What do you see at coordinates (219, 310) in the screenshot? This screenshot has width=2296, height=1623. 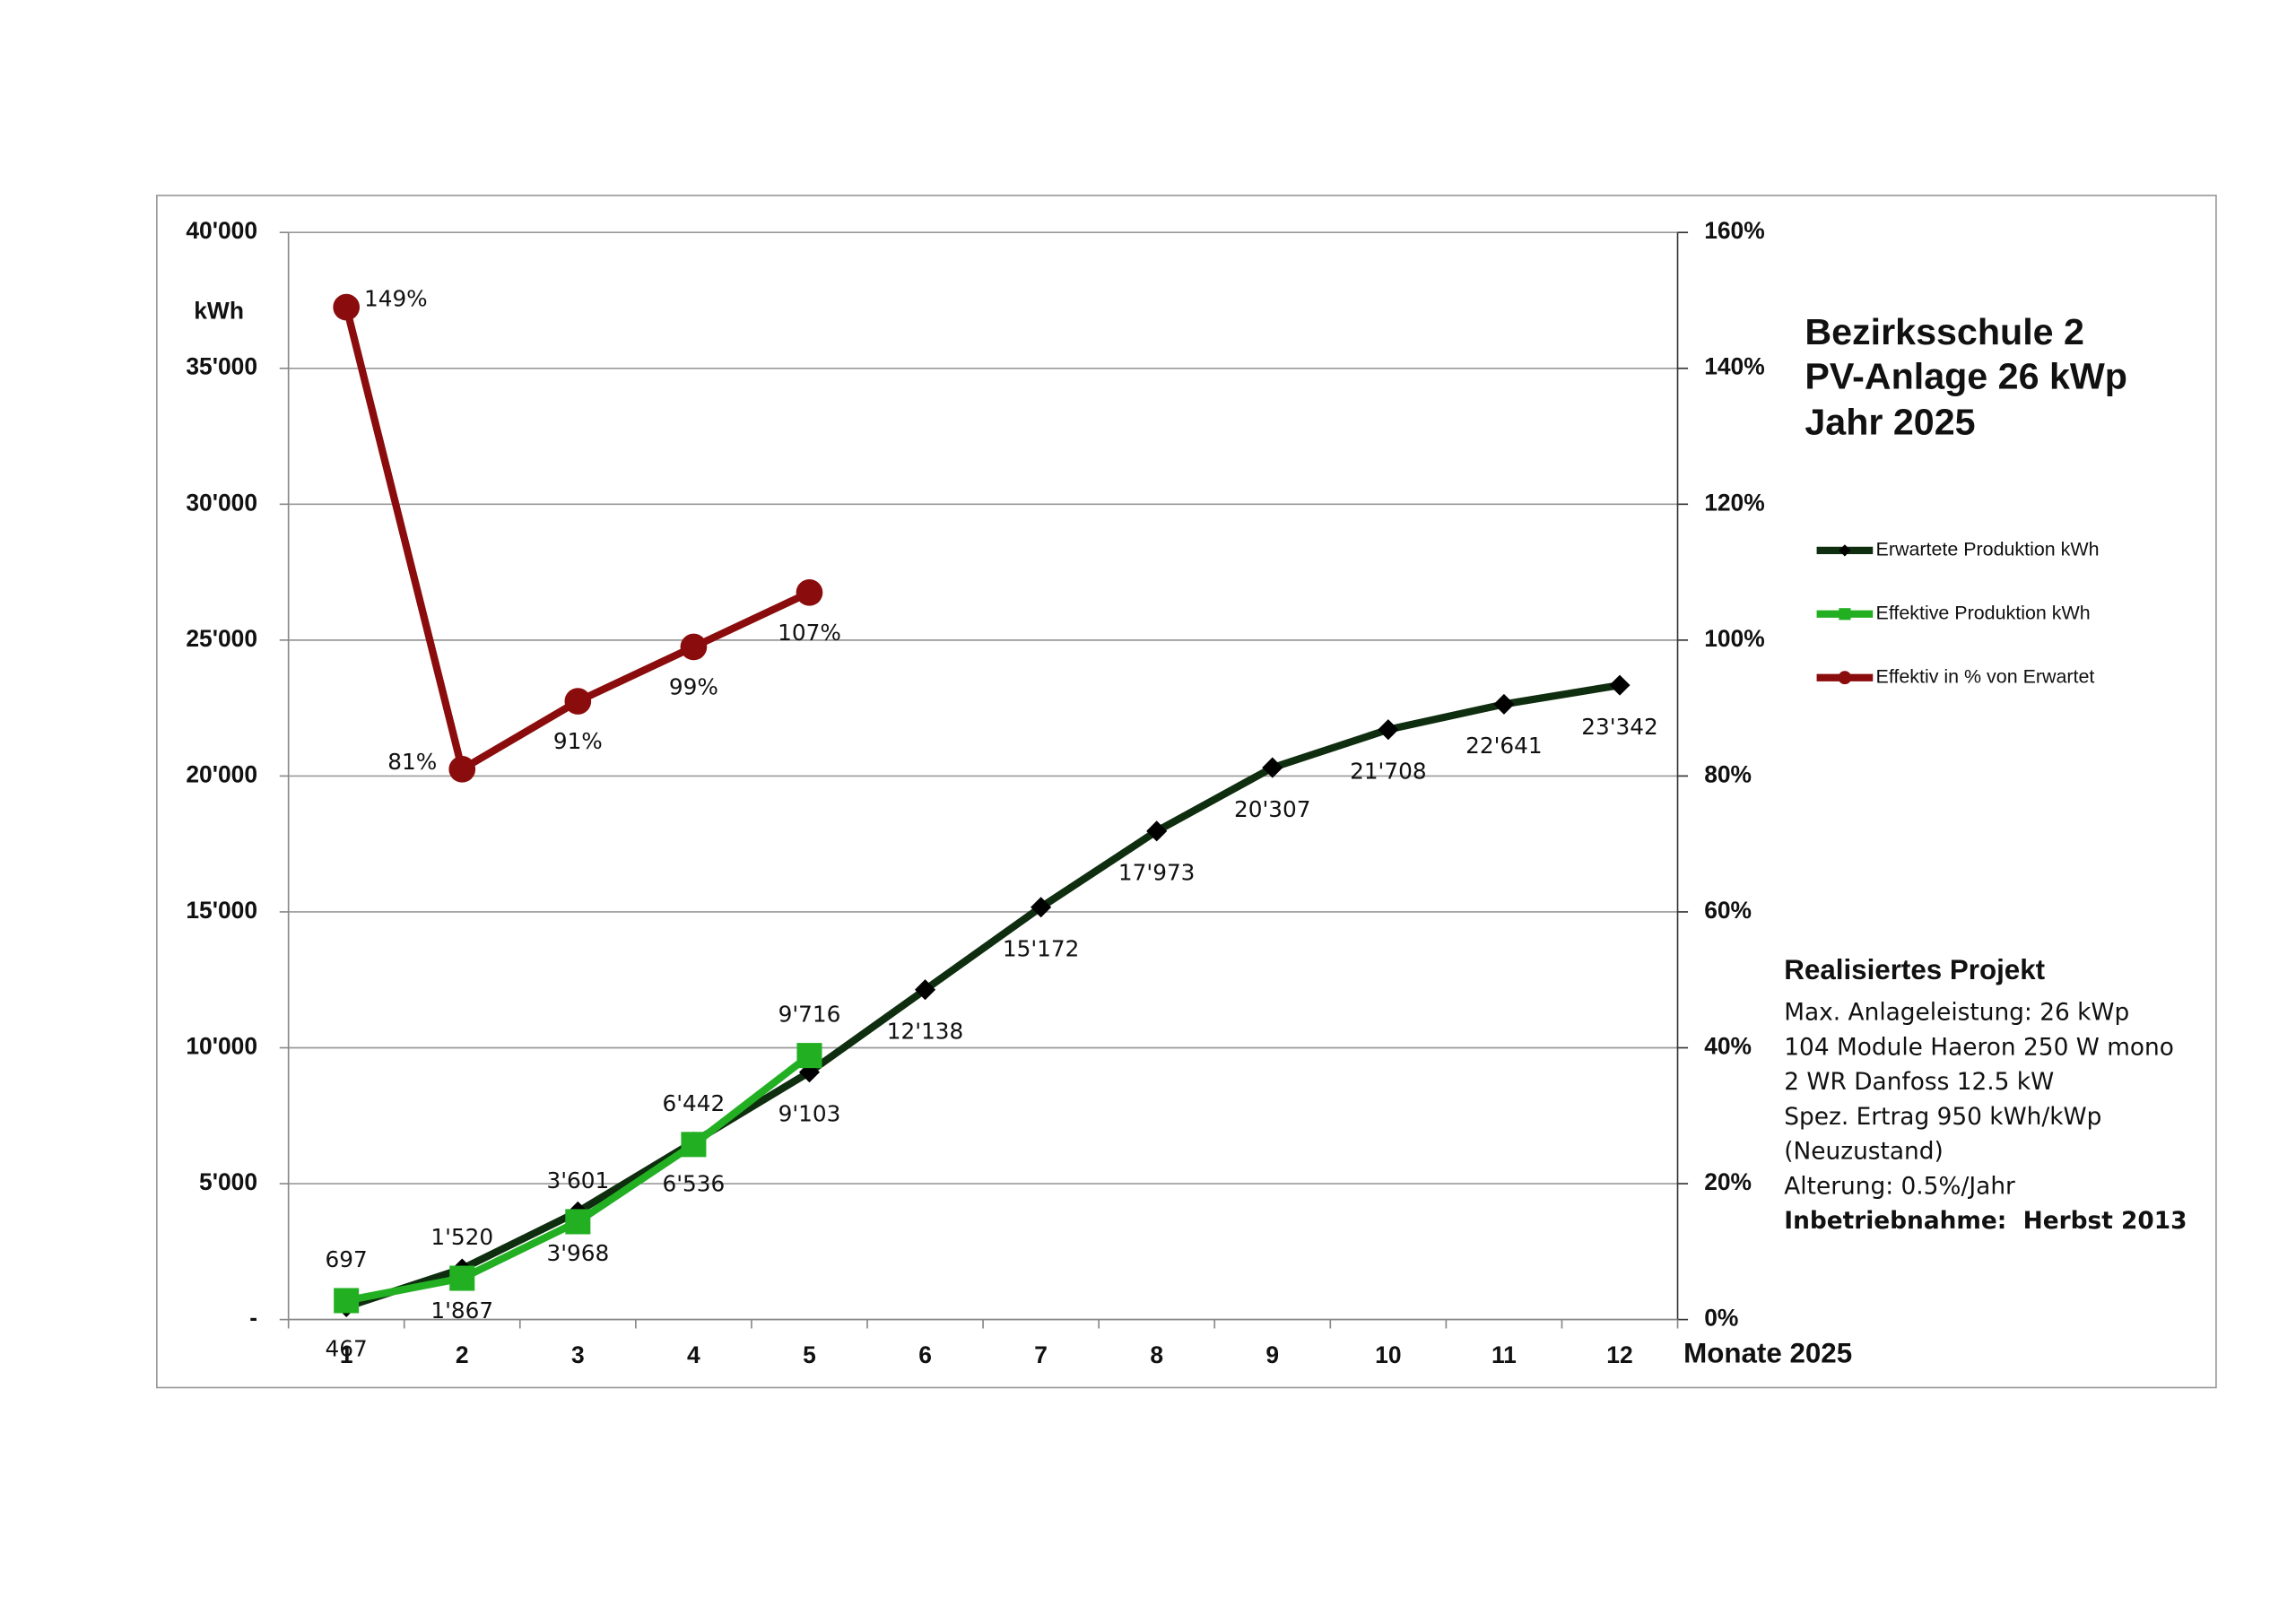 I see `y-axis-label: kWh` at bounding box center [219, 310].